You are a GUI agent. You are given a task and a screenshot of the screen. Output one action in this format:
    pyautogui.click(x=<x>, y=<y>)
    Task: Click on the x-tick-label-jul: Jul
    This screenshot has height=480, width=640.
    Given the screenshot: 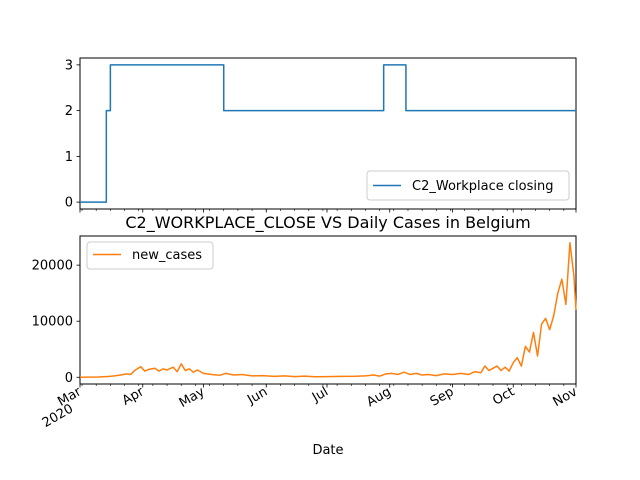 What is the action you would take?
    pyautogui.click(x=320, y=394)
    